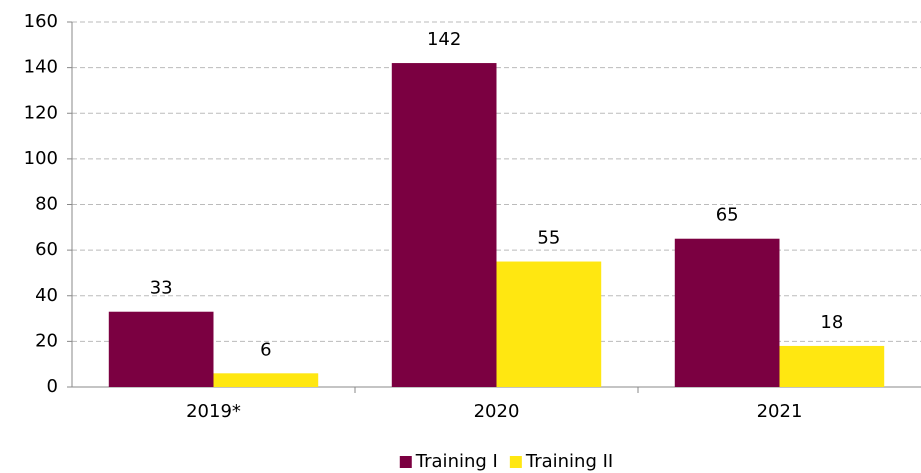 The width and height of the screenshot is (921, 473). What do you see at coordinates (780, 411) in the screenshot?
I see `x-tick-label: 2021` at bounding box center [780, 411].